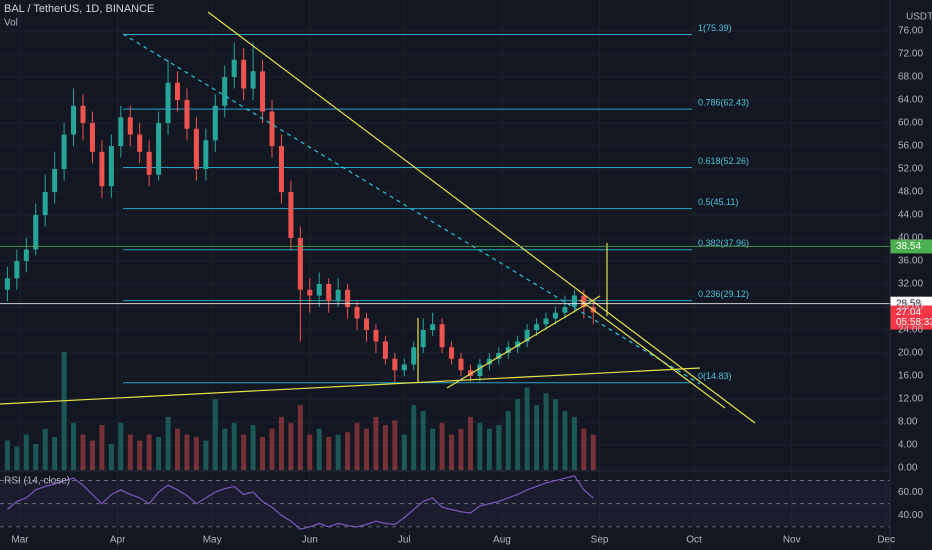  I want to click on y-tick-label: 64.00, so click(910, 100).